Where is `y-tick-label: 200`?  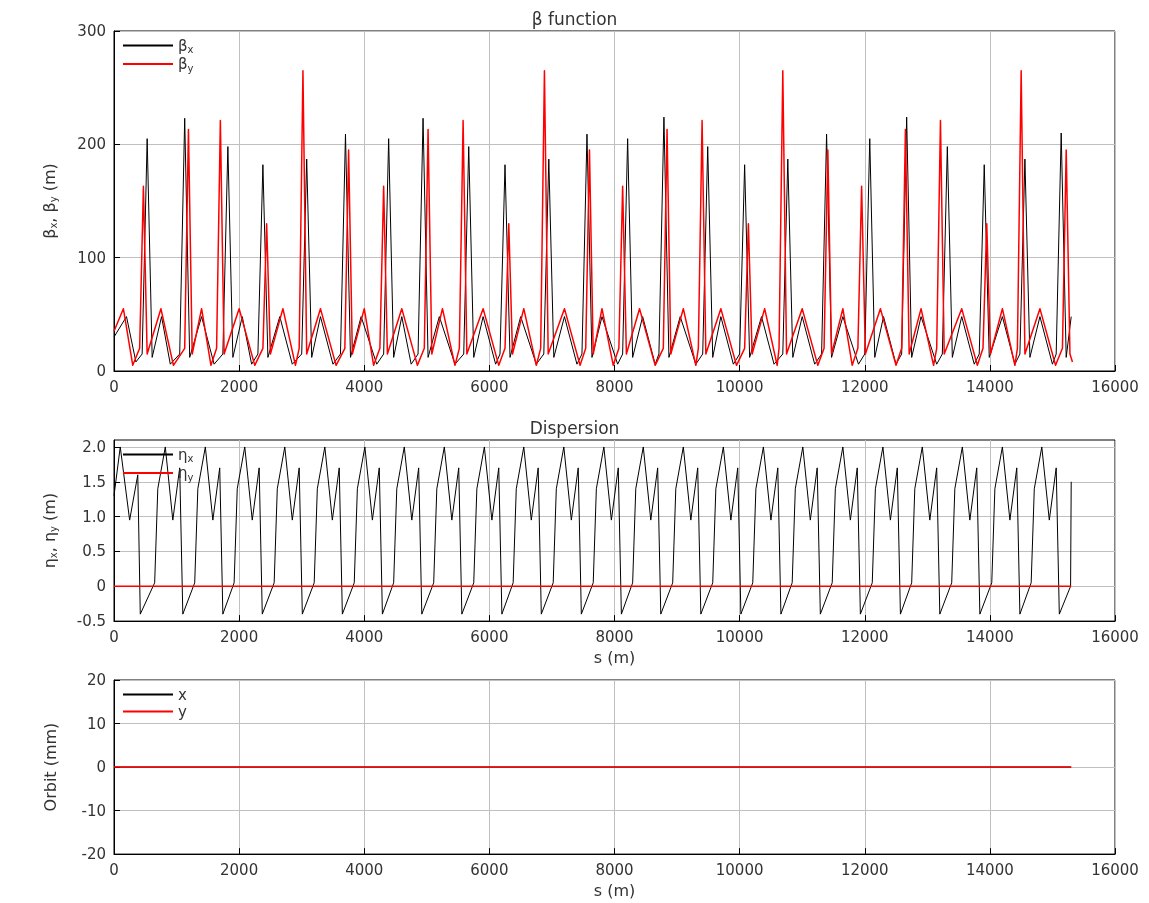 y-tick-label: 200 is located at coordinates (91, 144).